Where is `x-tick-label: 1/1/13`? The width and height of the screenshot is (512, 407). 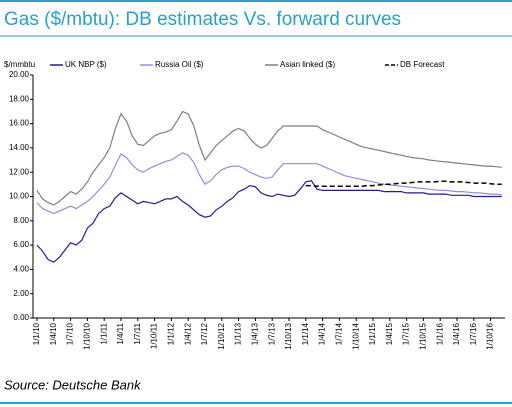 x-tick-label: 1/1/13 is located at coordinates (238, 333).